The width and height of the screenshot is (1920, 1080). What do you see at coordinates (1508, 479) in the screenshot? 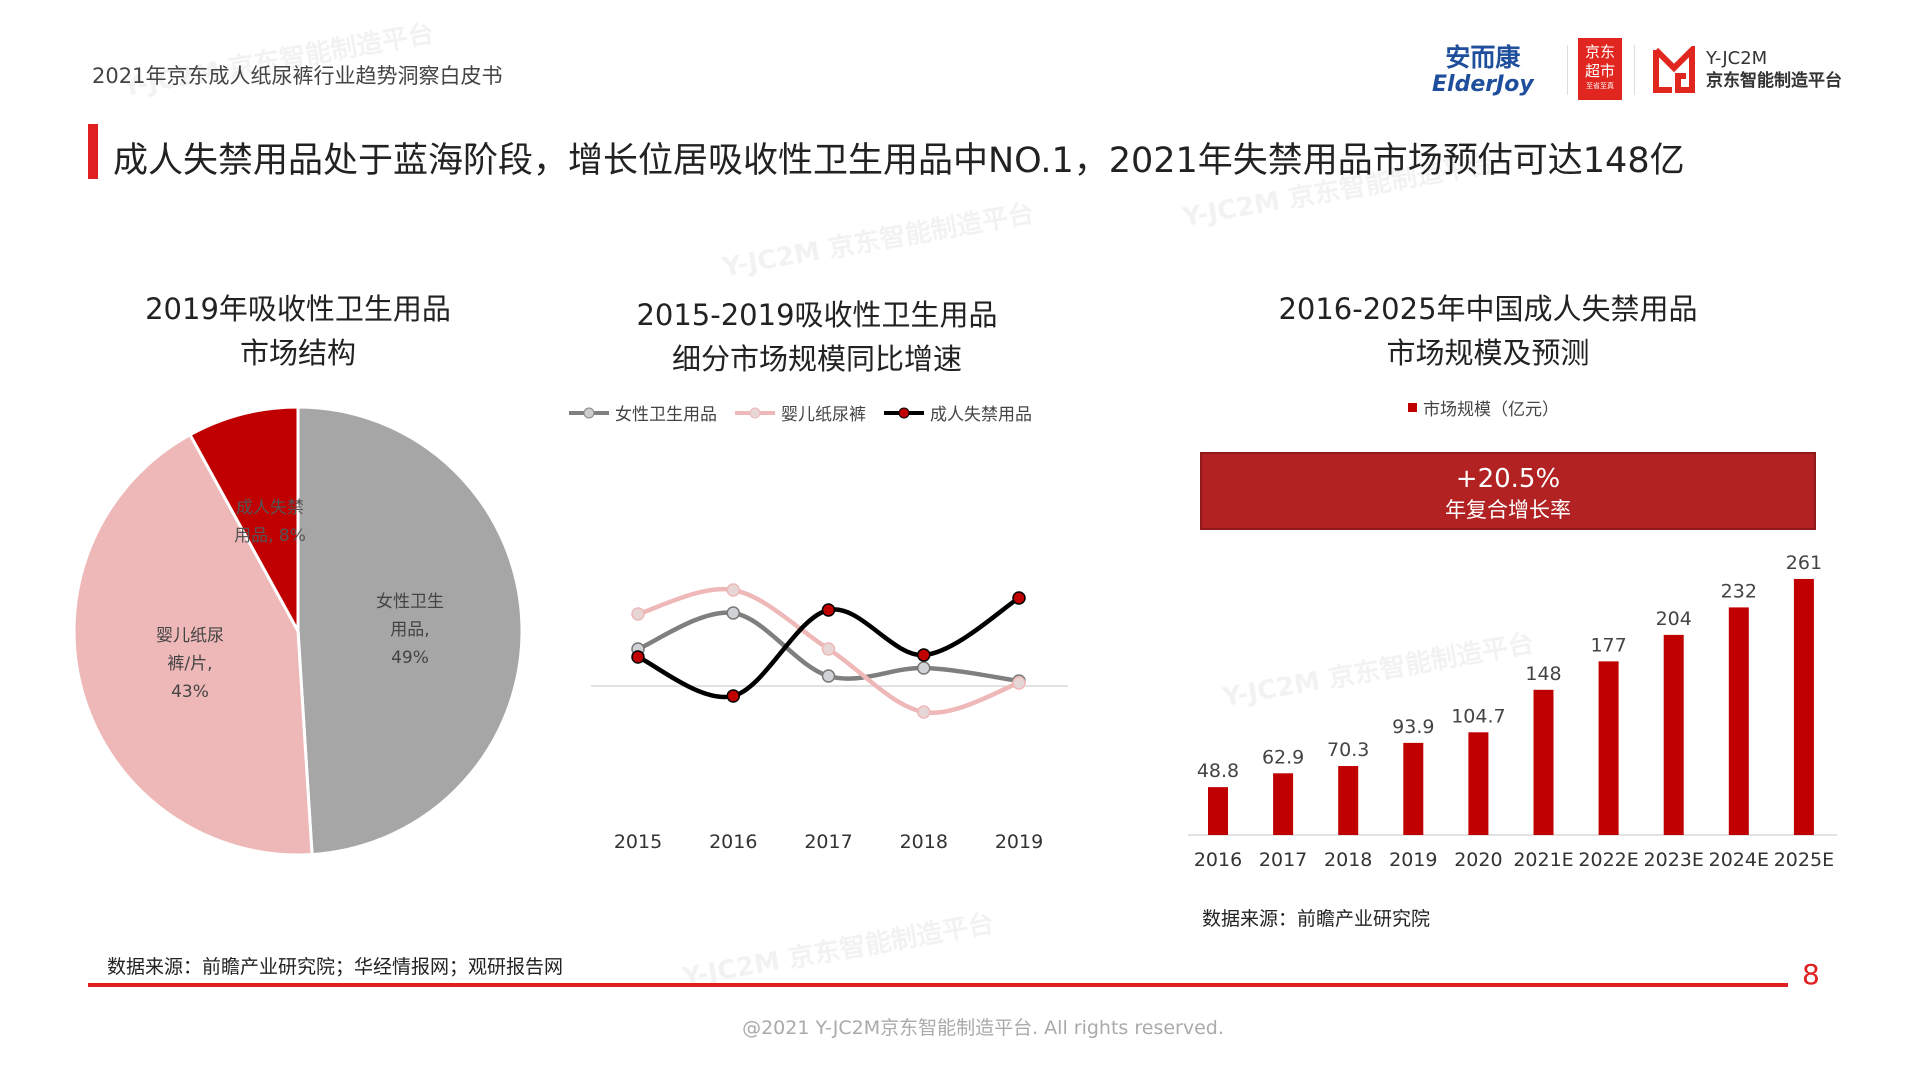
I see `cagr-value: +20.5%` at bounding box center [1508, 479].